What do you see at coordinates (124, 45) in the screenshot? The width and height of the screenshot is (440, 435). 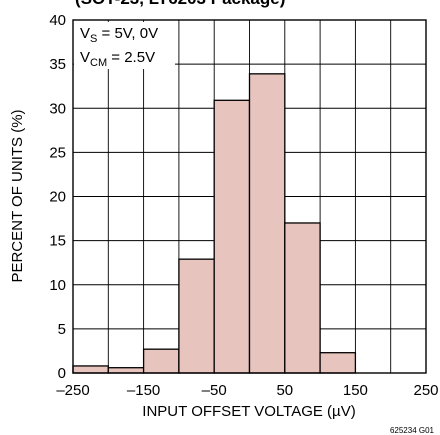 I see `annotation-box` at bounding box center [124, 45].